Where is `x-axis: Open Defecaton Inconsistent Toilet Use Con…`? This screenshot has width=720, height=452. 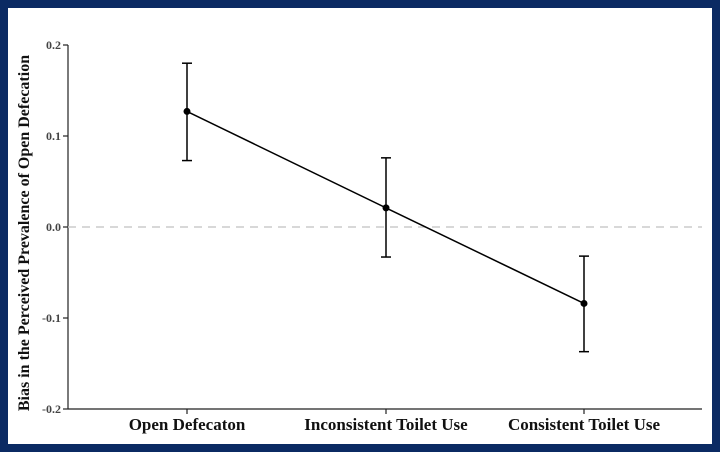 x-axis: Open Defecaton Inconsistent Toilet Use Con… is located at coordinates (385, 421).